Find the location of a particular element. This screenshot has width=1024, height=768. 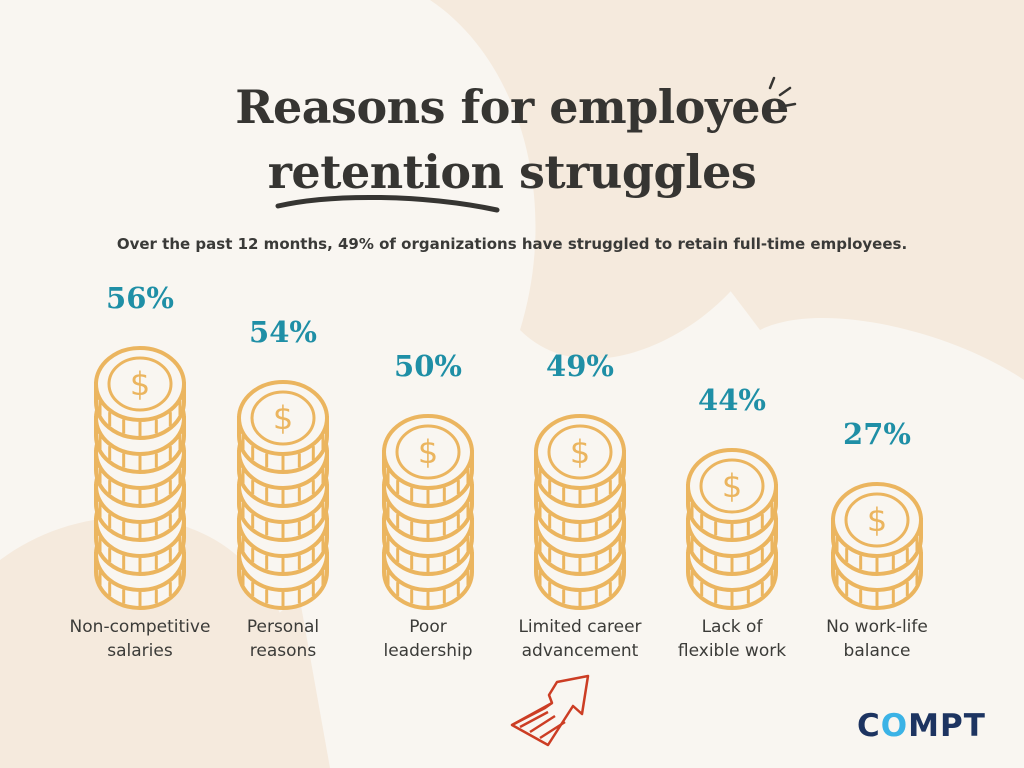

category-label: reasons is located at coordinates (283, 651).